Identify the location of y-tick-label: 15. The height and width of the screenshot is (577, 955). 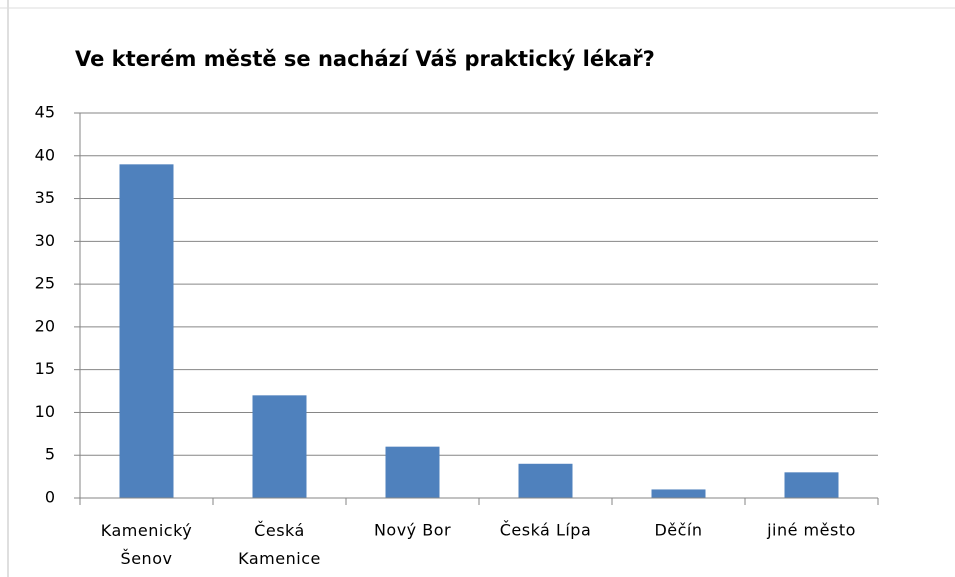
(45, 368).